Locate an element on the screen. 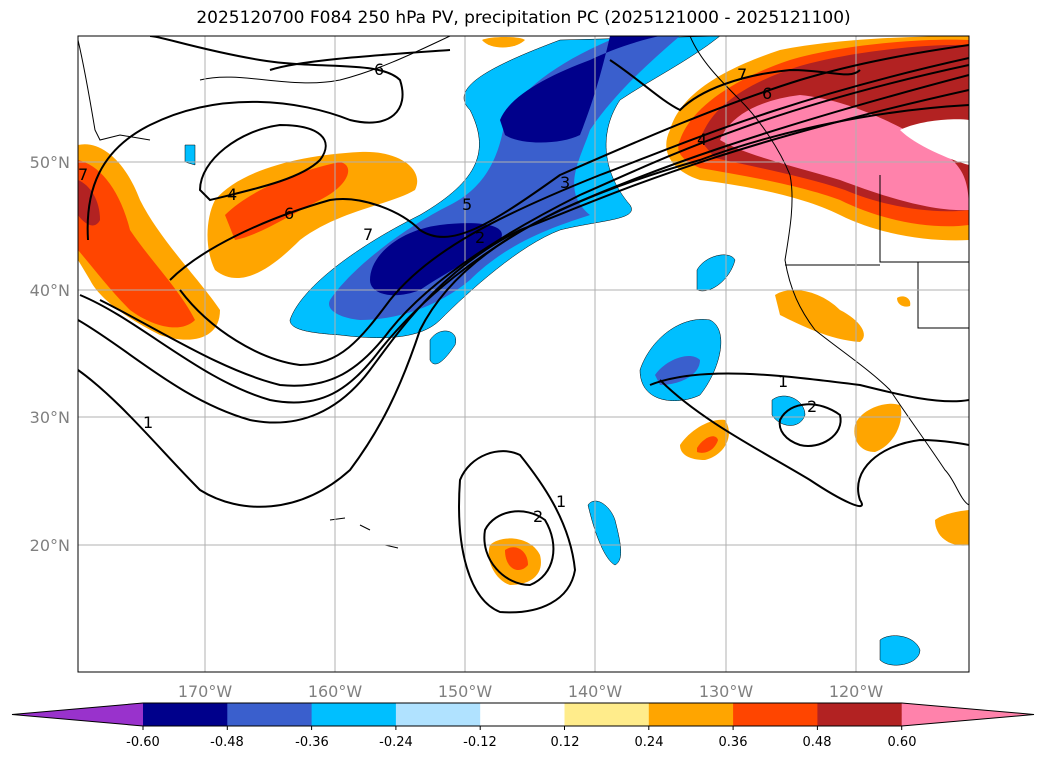 This screenshot has width=1047, height=765. colorbar-tick-label: -0.36 is located at coordinates (312, 742).